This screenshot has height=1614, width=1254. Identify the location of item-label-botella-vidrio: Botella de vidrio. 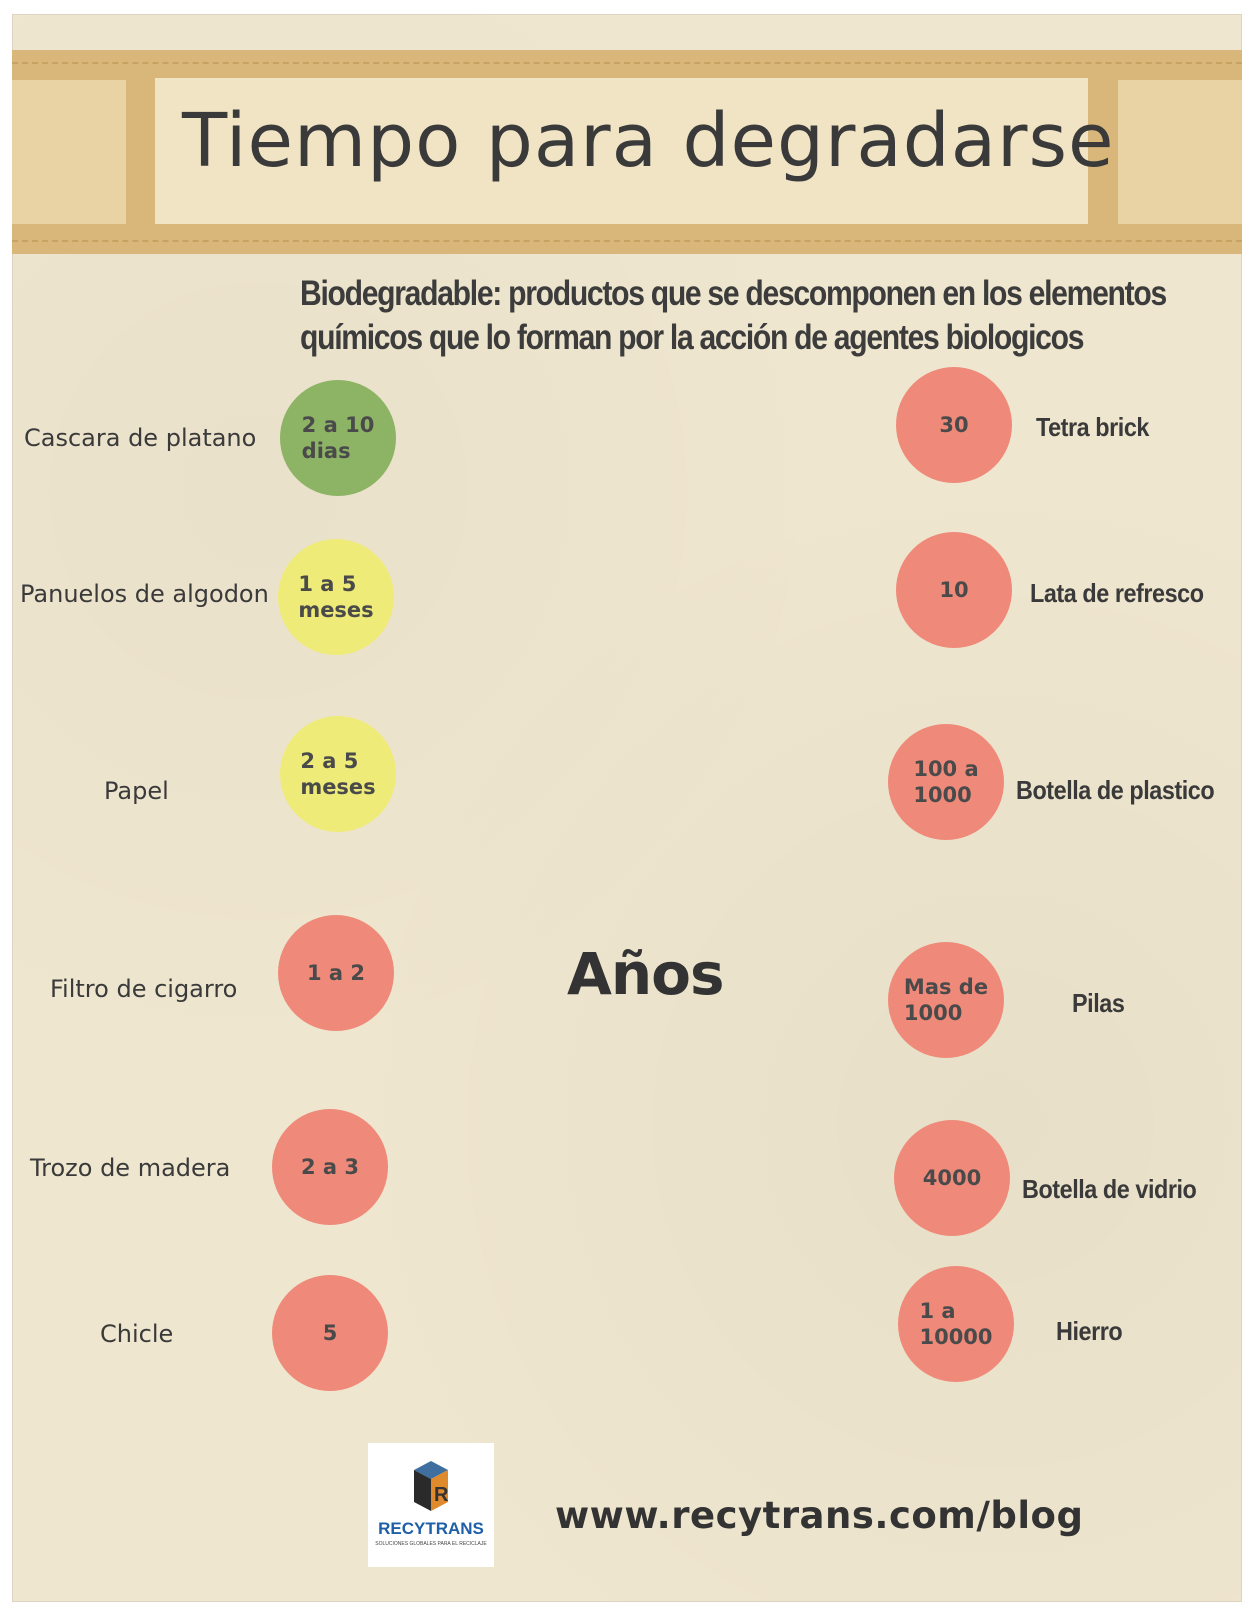
(1109, 1189).